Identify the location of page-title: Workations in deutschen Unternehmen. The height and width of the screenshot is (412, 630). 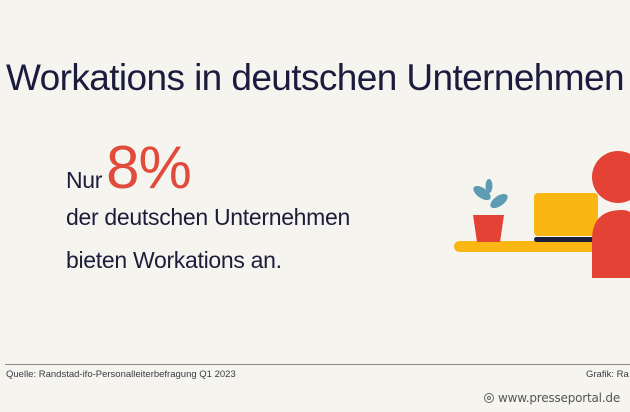
(315, 77).